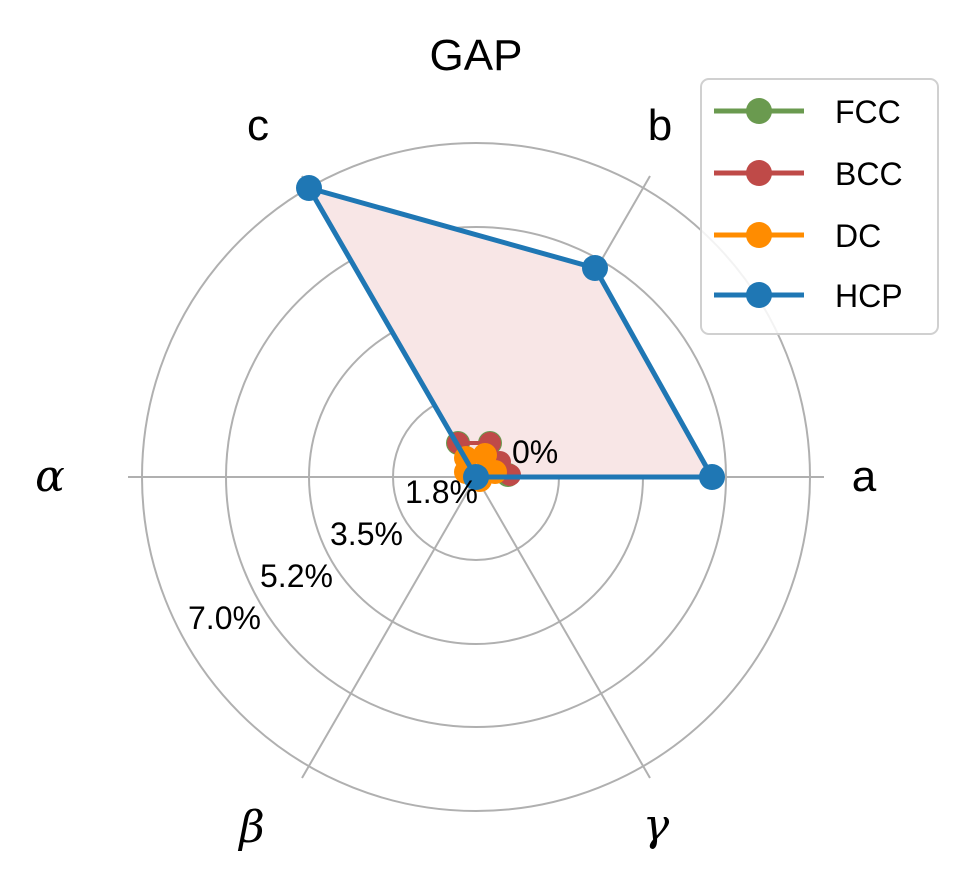 The height and width of the screenshot is (885, 968). Describe the element at coordinates (258, 125) in the screenshot. I see `axis-label-c: c` at that location.